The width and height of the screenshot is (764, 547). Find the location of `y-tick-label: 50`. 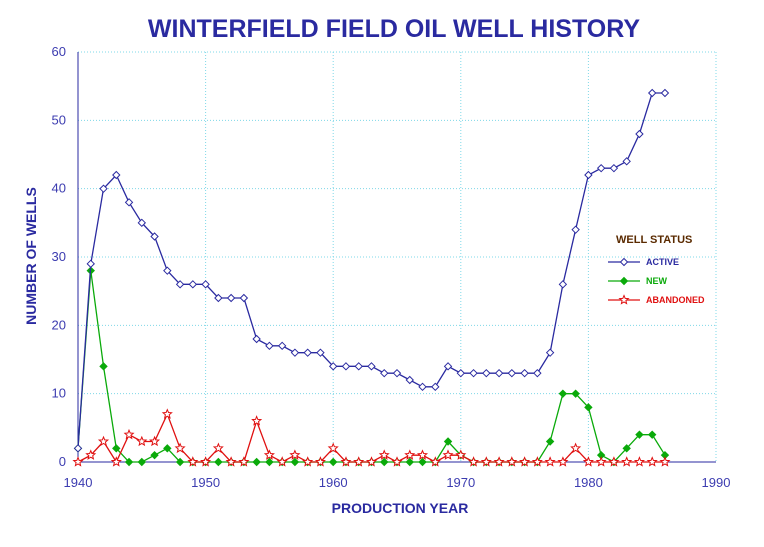

y-tick-label: 50 is located at coordinates (59, 119).